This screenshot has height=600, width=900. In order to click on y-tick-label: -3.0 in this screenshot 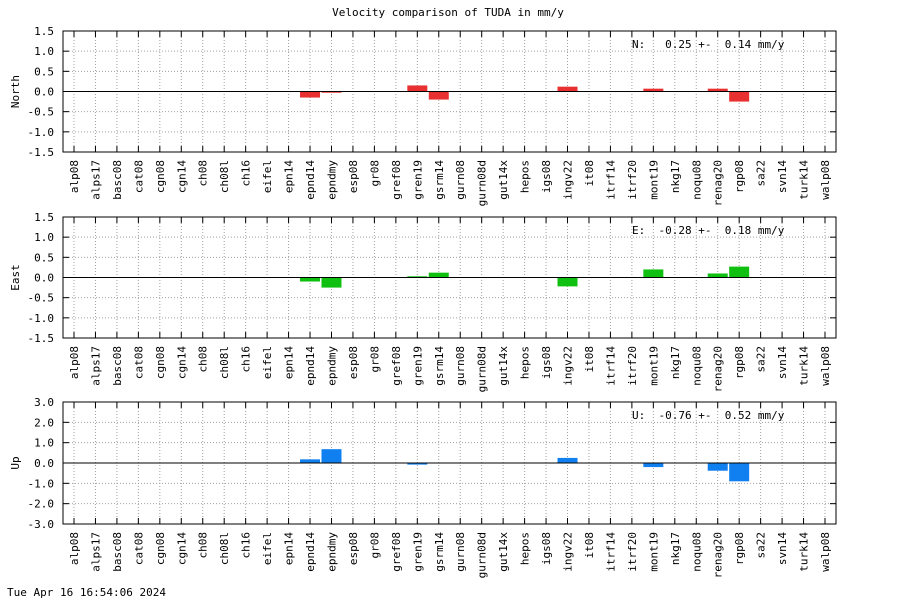, I will do `click(41, 524)`.